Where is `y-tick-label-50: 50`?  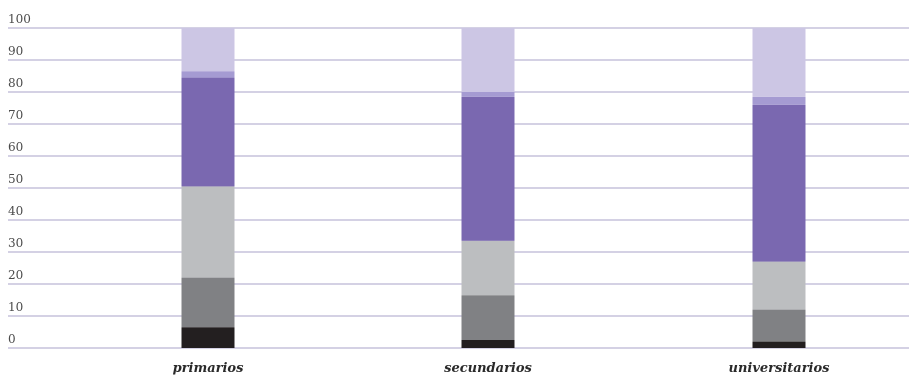 y-tick-label-50: 50 is located at coordinates (15, 179).